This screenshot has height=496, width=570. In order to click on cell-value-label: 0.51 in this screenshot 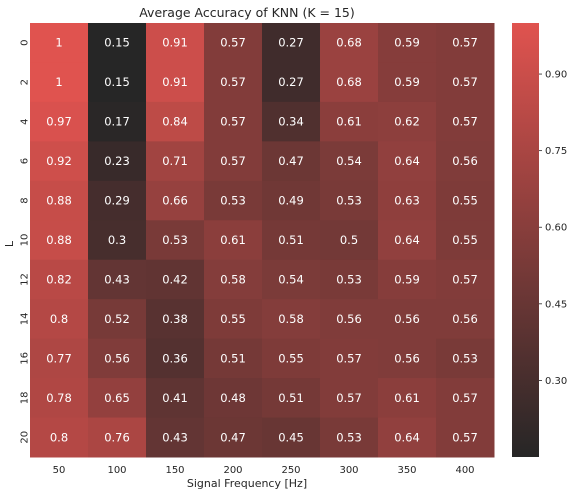, I will do `click(233, 358)`.